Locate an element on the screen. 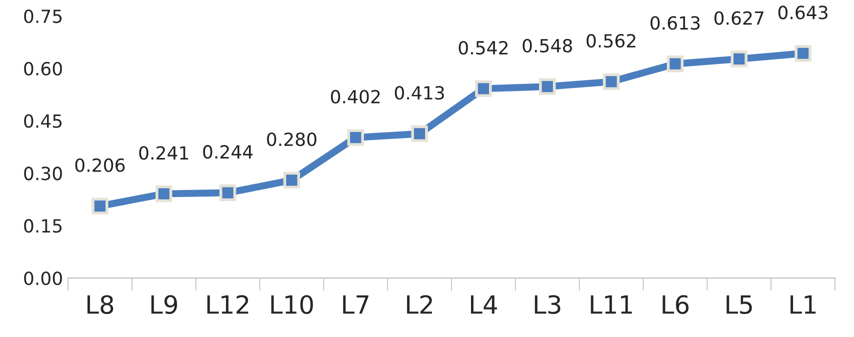  y-tick-label: 0.45 is located at coordinates (43, 121).